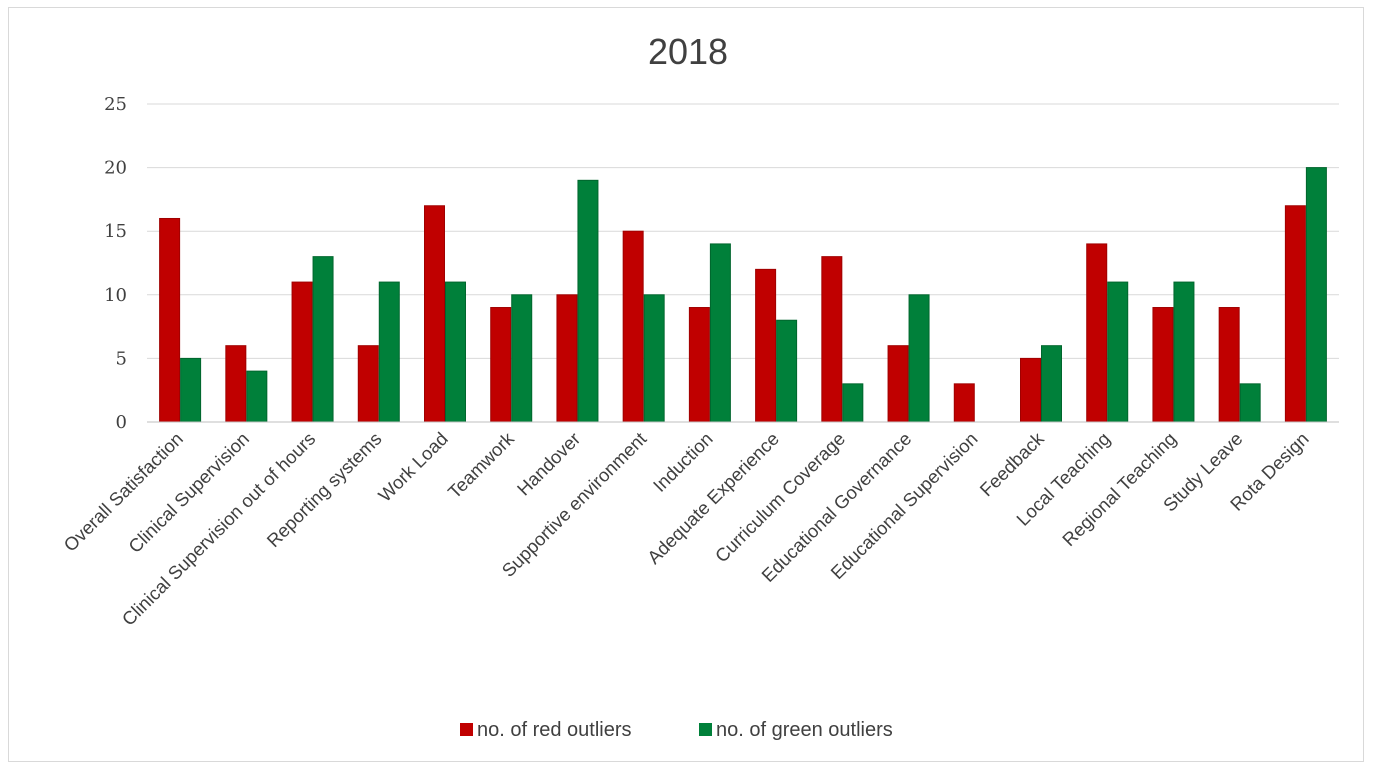  Describe the element at coordinates (554, 730) in the screenshot. I see `legend-label: no. of red outliers` at that location.